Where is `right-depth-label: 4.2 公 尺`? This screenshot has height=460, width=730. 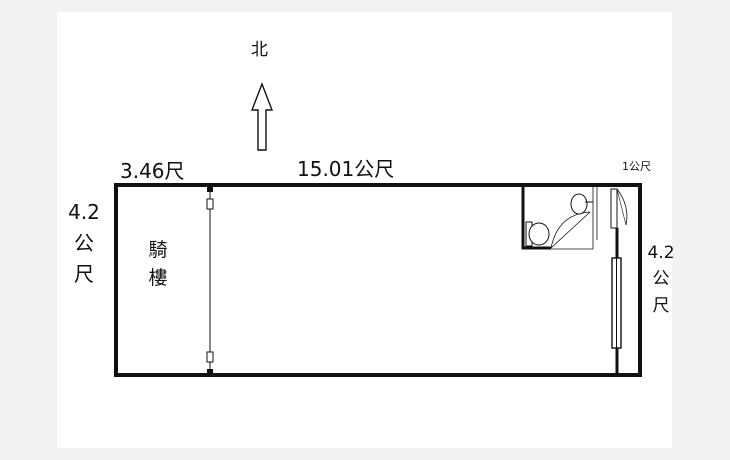 right-depth-label: 4.2 公 尺 is located at coordinates (661, 279).